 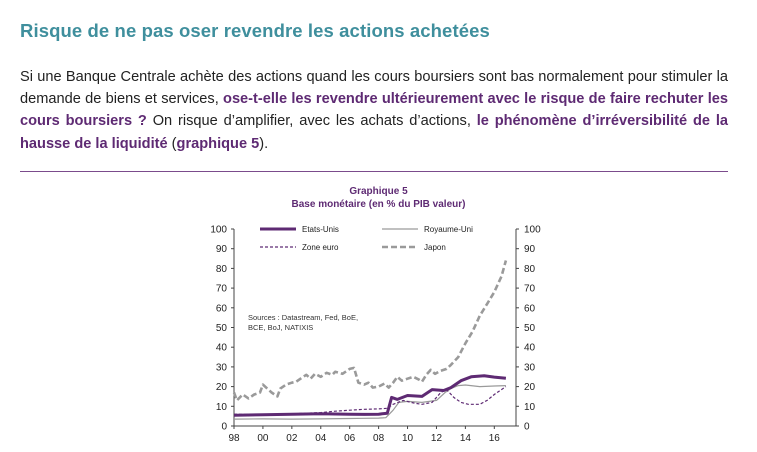 I want to click on y-tick-right-label: 90, so click(x=530, y=249).